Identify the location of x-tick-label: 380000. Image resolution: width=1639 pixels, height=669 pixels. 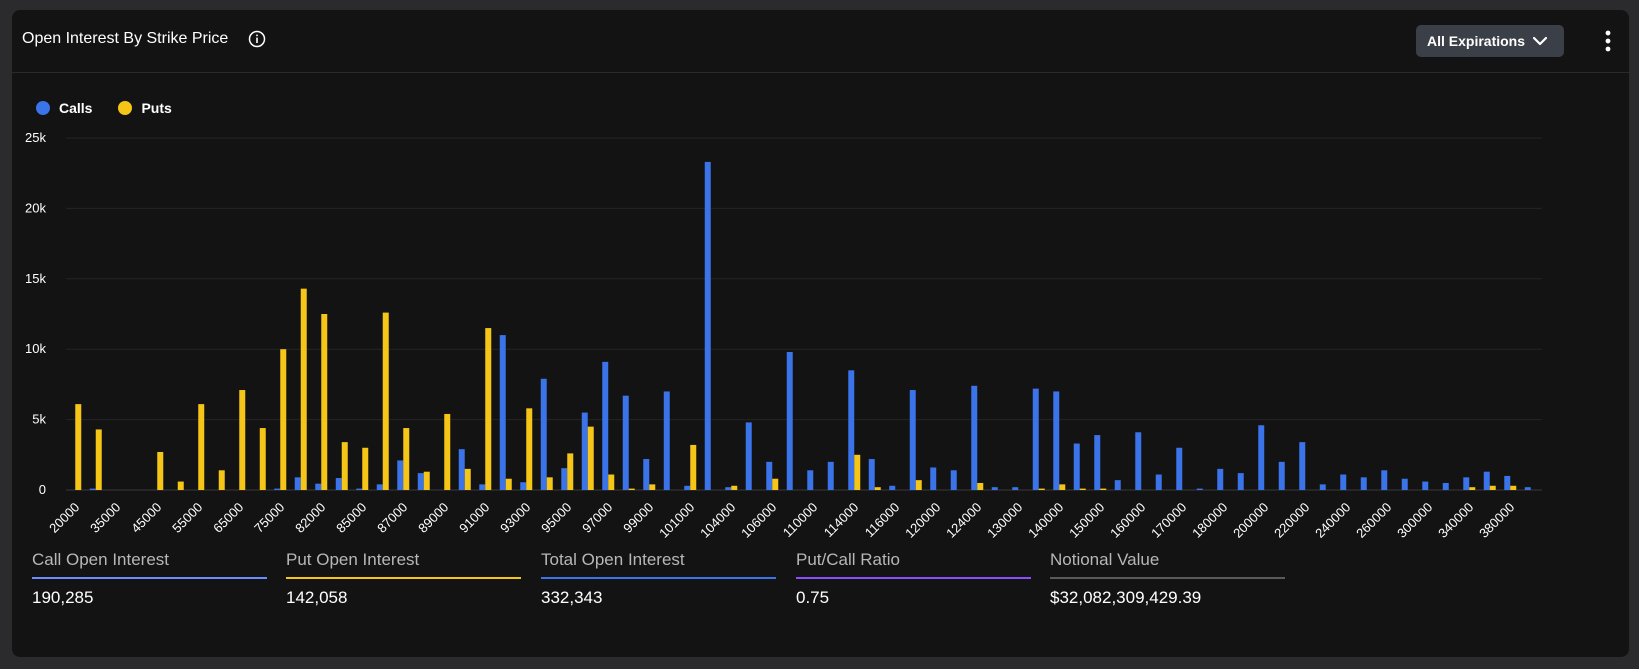
(1496, 520).